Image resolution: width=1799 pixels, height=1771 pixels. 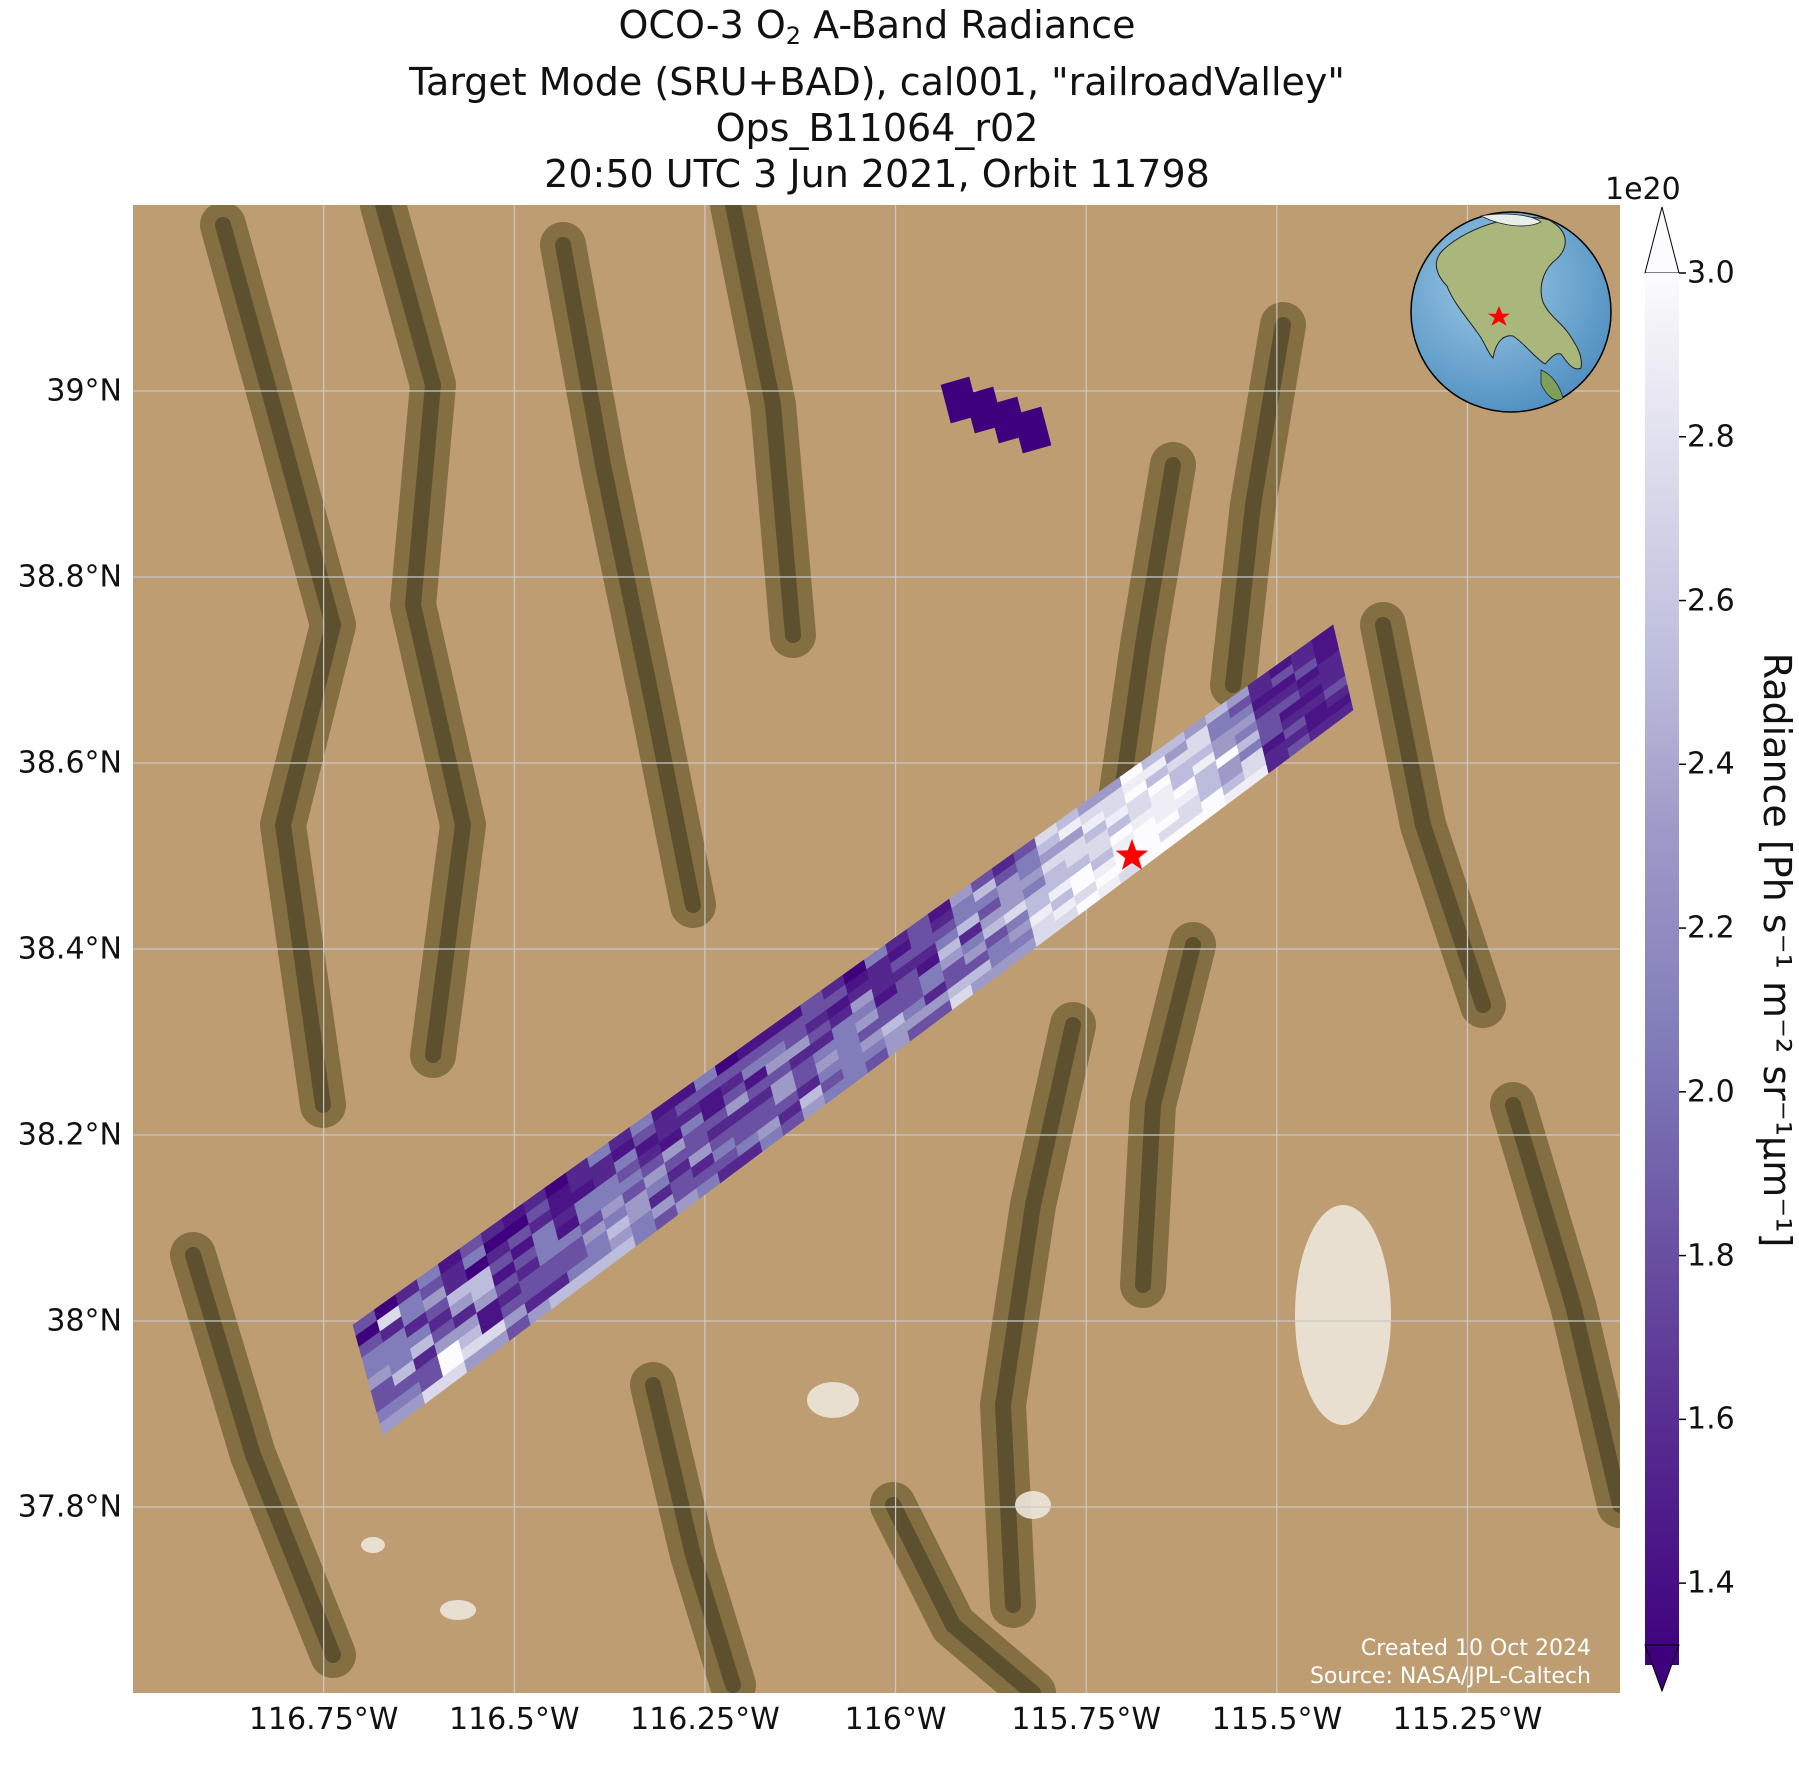 I want to click on colorbar-tick-label: 2.0, so click(x=1711, y=1092).